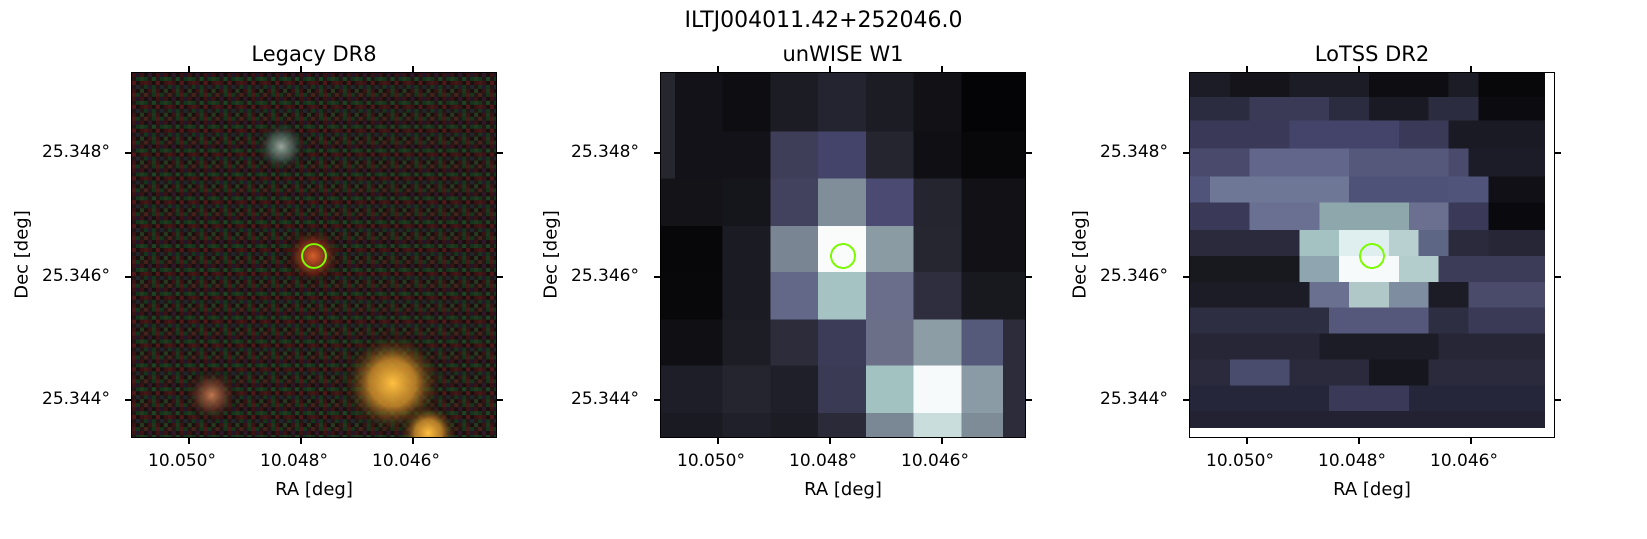 Image resolution: width=1647 pixels, height=539 pixels. I want to click on source-marker-lotss, so click(1372, 256).